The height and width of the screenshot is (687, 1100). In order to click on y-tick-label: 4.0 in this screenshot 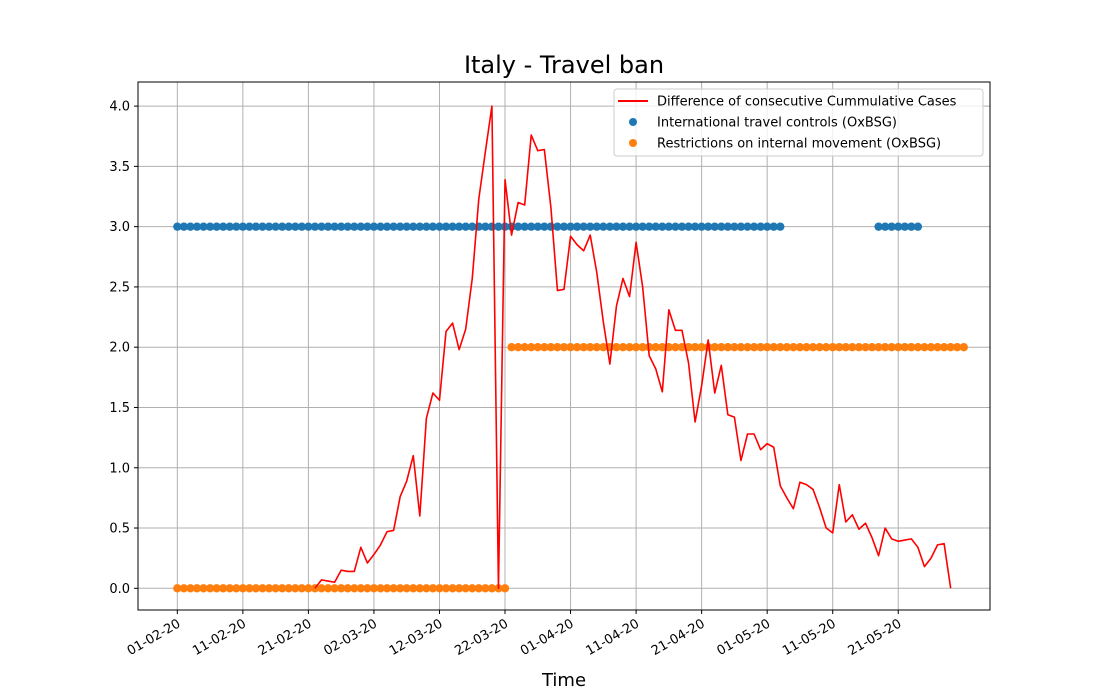, I will do `click(119, 107)`.